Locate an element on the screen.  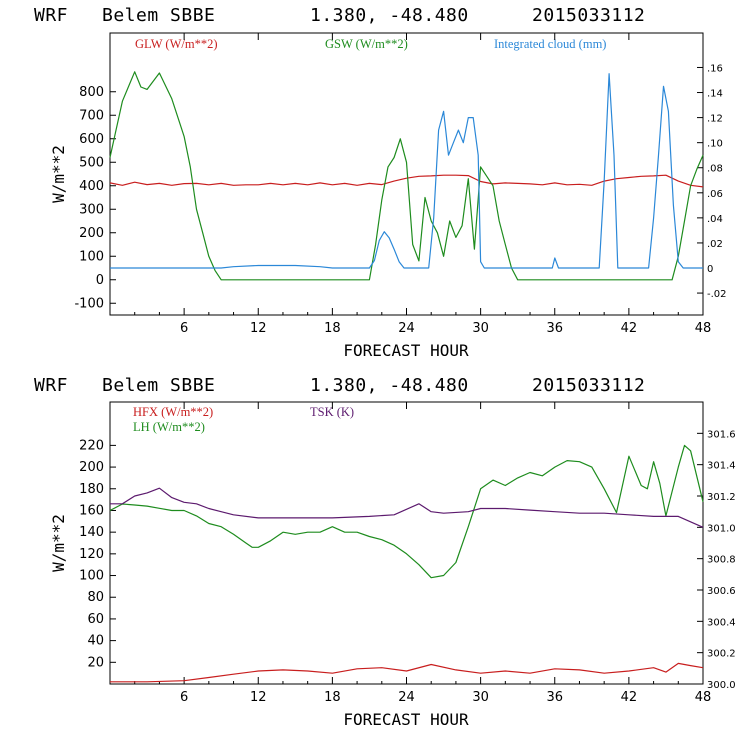
panel2-y-tick-label: 220 is located at coordinates (91, 445).